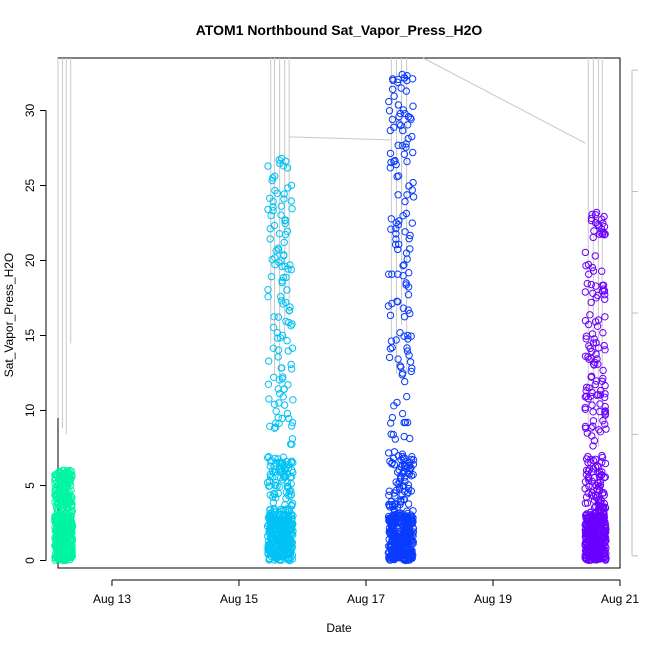 This screenshot has height=655, width=650. Describe the element at coordinates (30, 411) in the screenshot. I see `y-tick-label: 10` at that location.